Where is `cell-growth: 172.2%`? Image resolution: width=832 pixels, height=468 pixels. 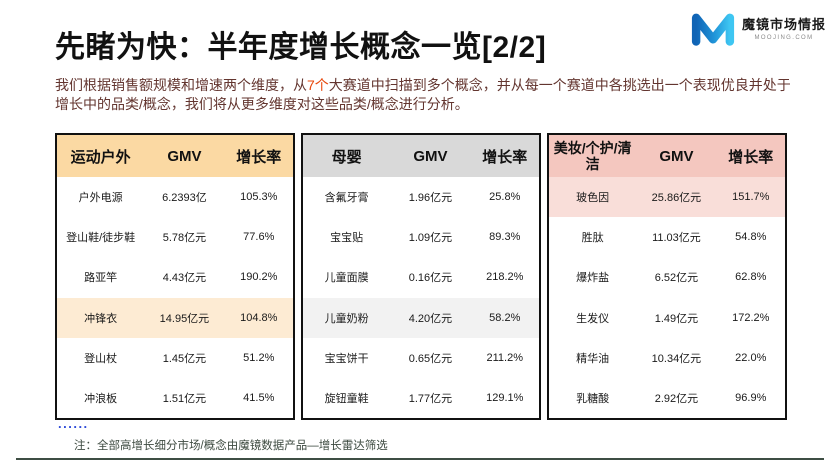
cell-growth: 172.2% is located at coordinates (751, 317).